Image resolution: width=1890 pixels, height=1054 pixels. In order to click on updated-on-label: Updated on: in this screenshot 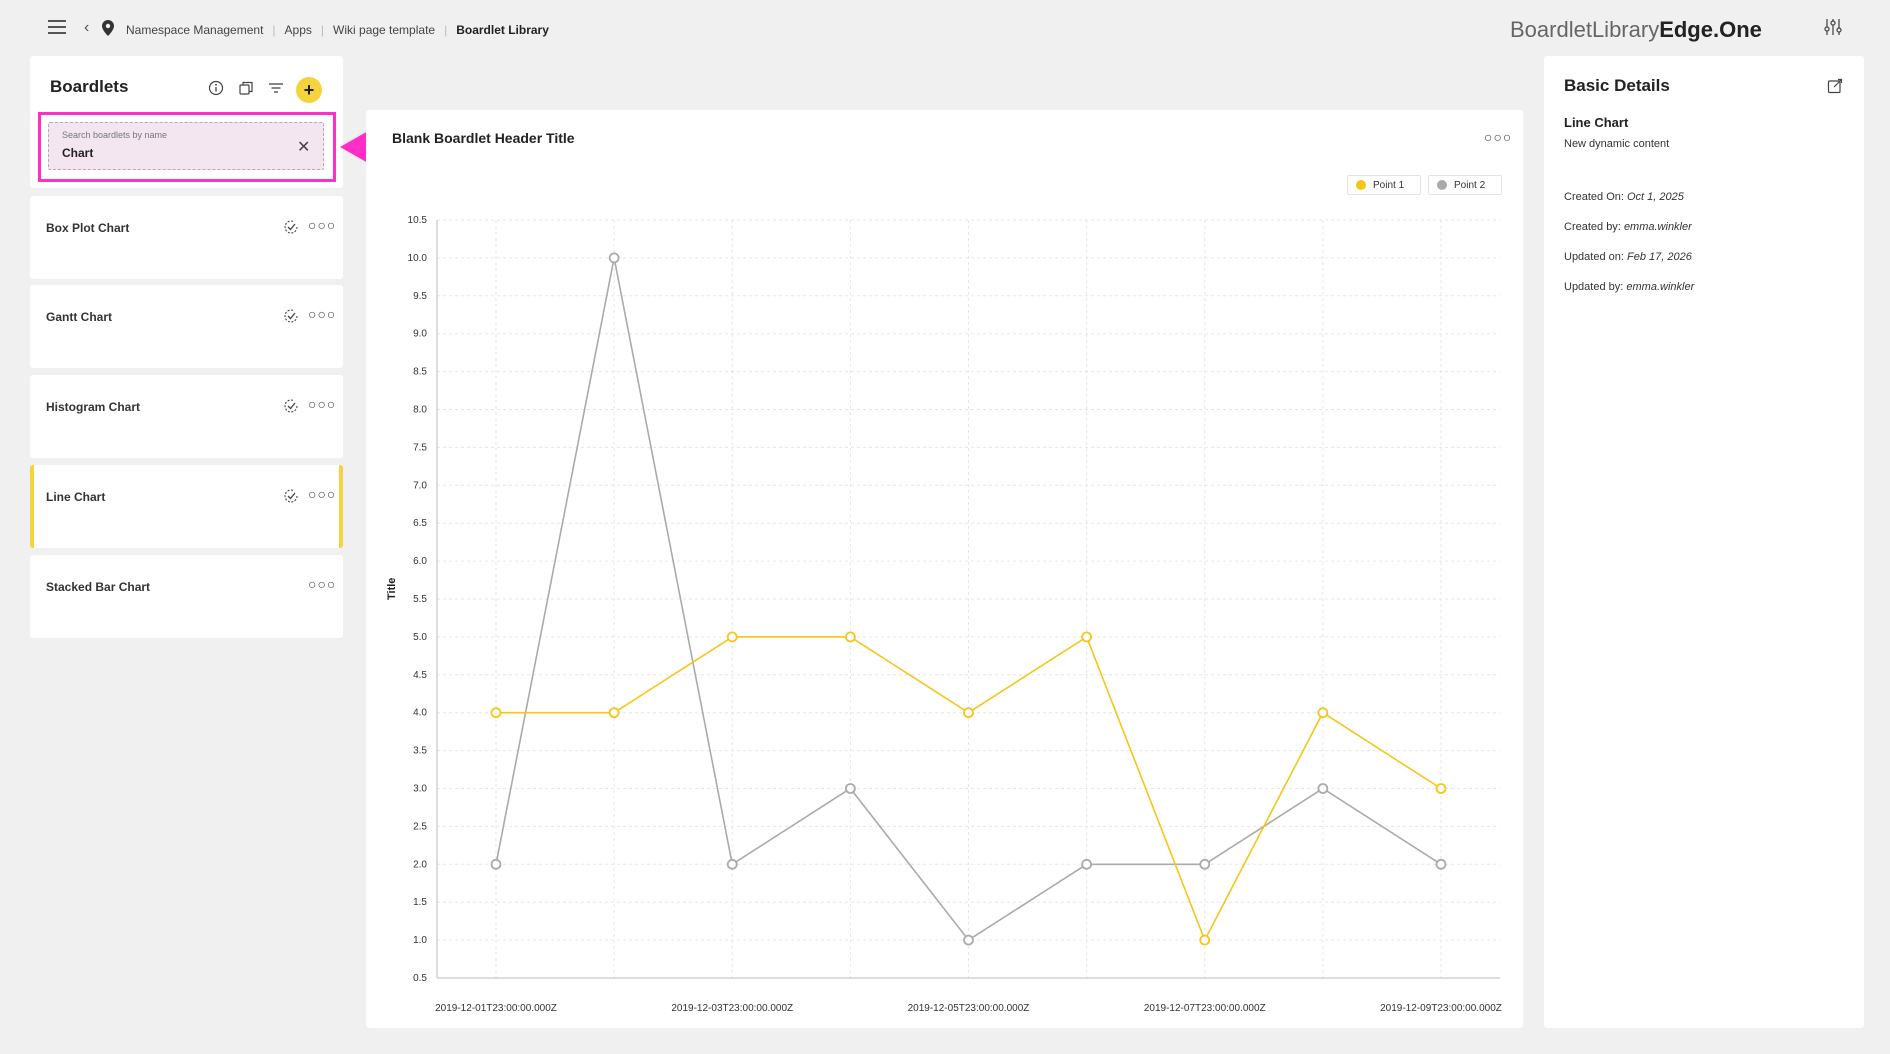, I will do `click(1594, 257)`.